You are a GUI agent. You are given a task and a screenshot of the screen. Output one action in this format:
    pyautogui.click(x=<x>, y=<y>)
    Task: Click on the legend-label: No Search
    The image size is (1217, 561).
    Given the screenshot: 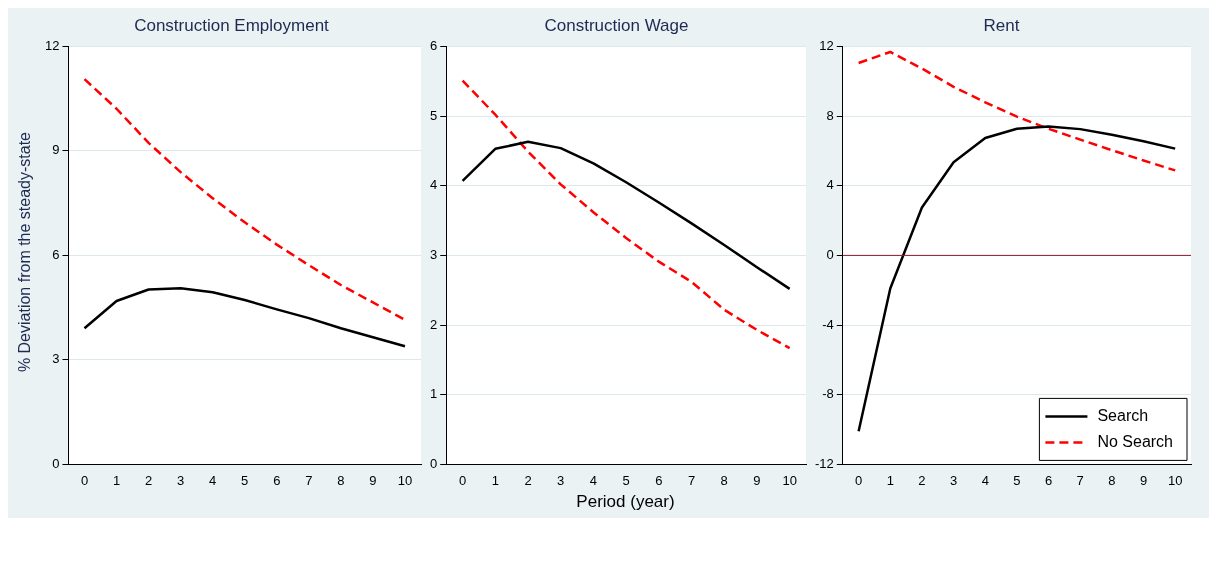 What is the action you would take?
    pyautogui.click(x=1135, y=441)
    